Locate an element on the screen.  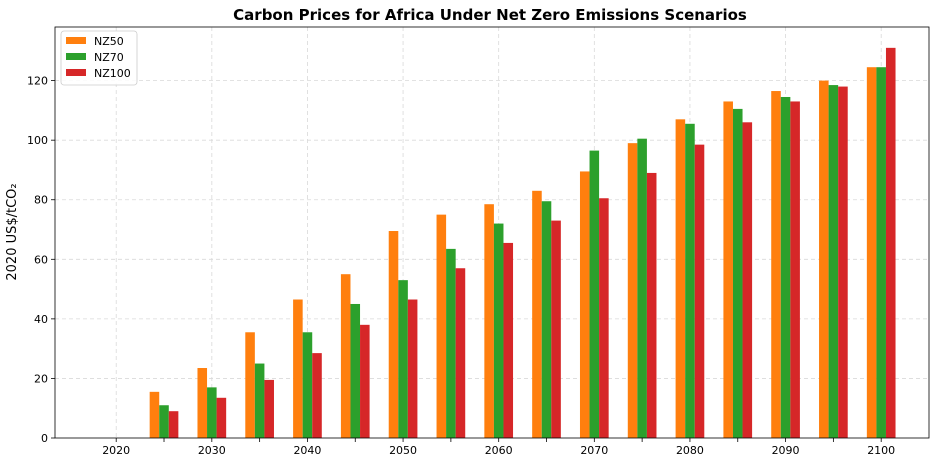
x-axis: 2020 2030 2040 2050 2060 2070 2080 2090 2100 is located at coordinates (498, 447).